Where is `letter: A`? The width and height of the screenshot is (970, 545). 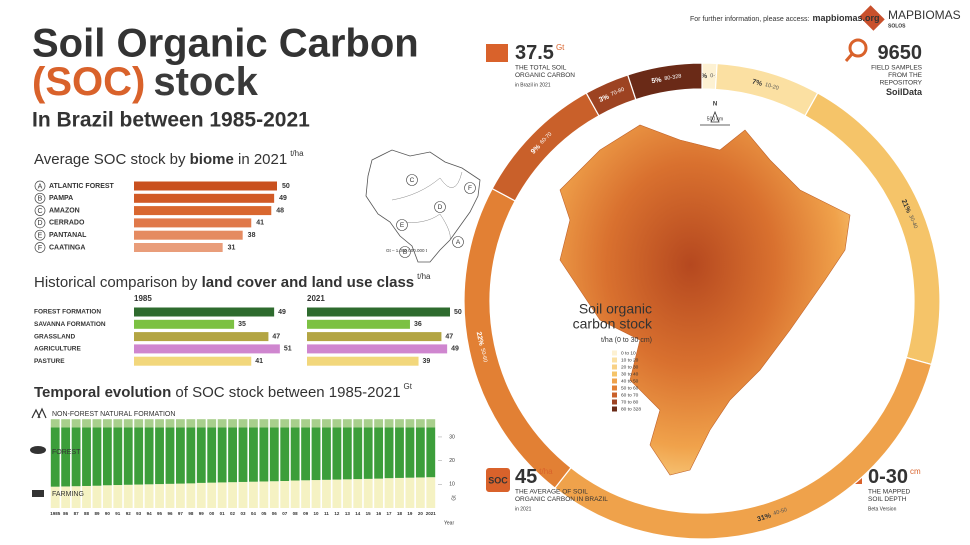
letter: A is located at coordinates (40, 186).